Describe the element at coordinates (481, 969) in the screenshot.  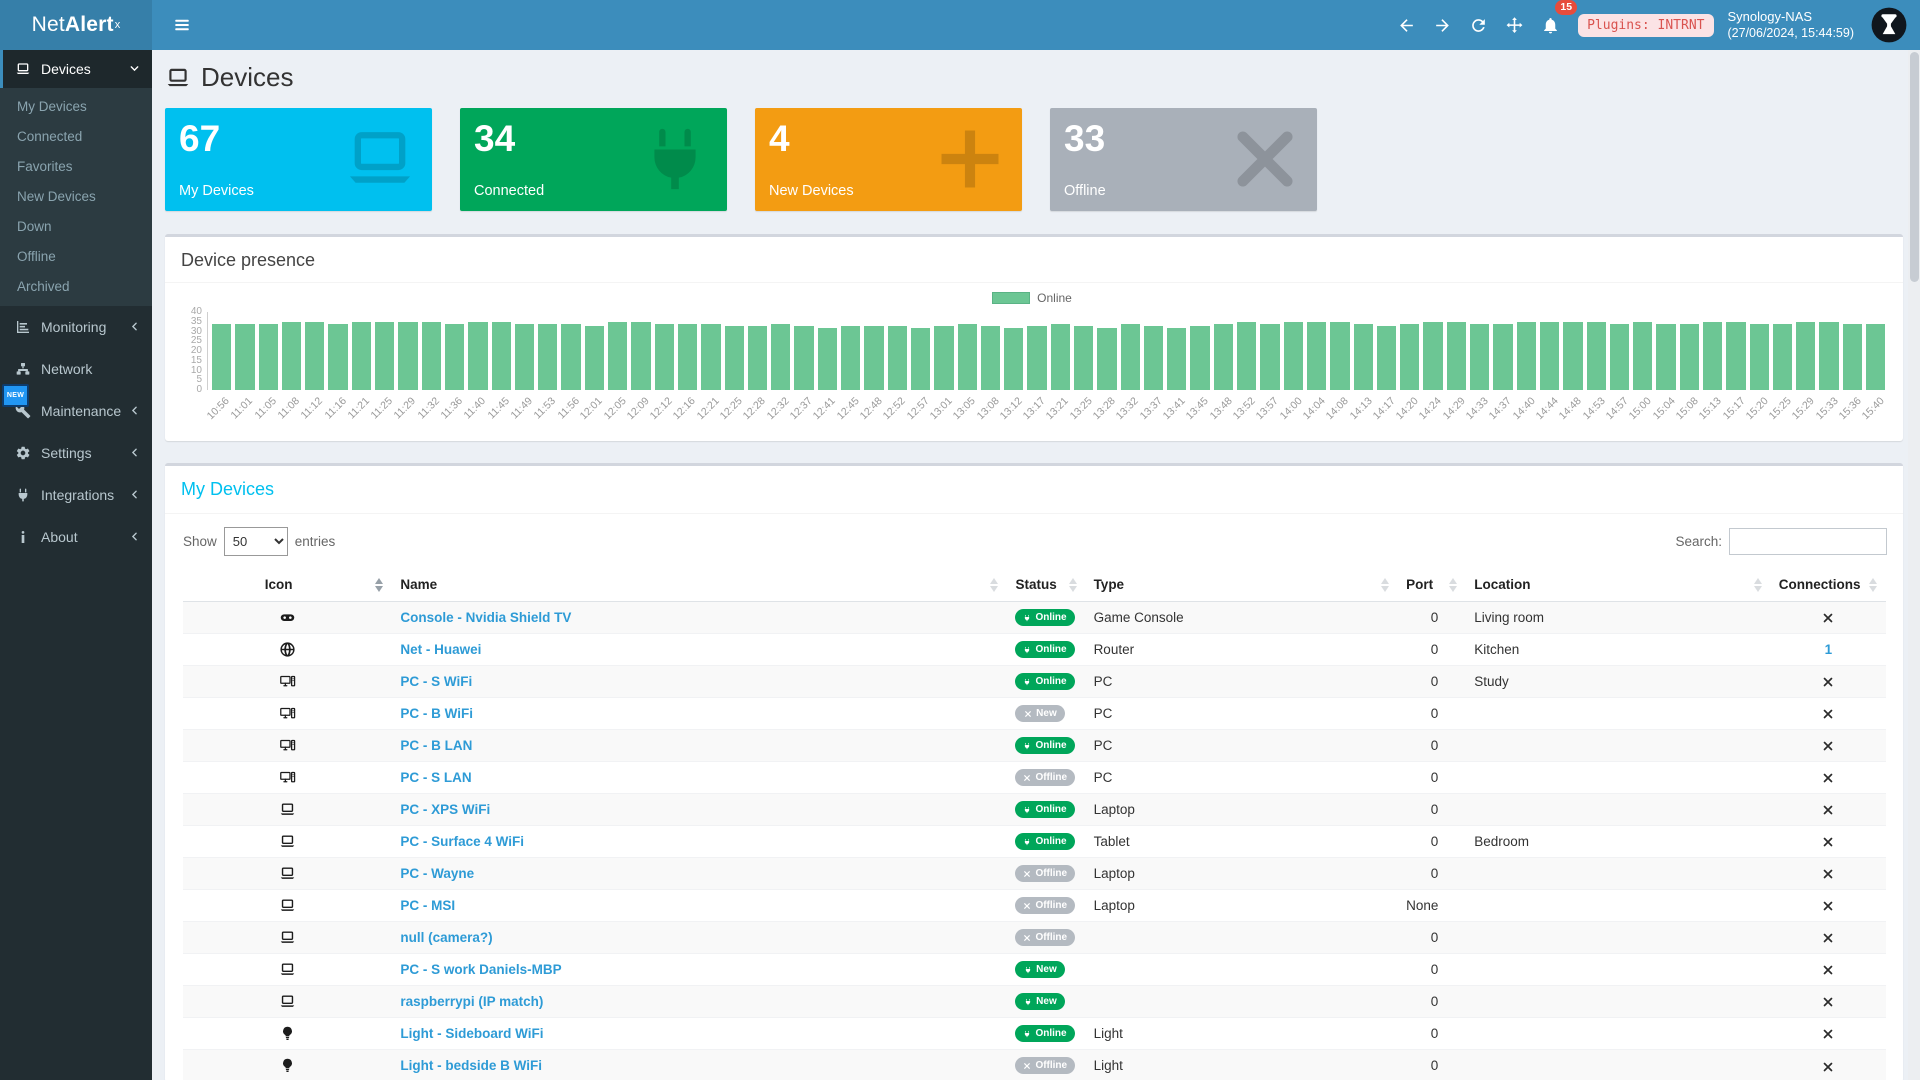
I see `device-name-link: PC - S work Daniels-MBP` at that location.